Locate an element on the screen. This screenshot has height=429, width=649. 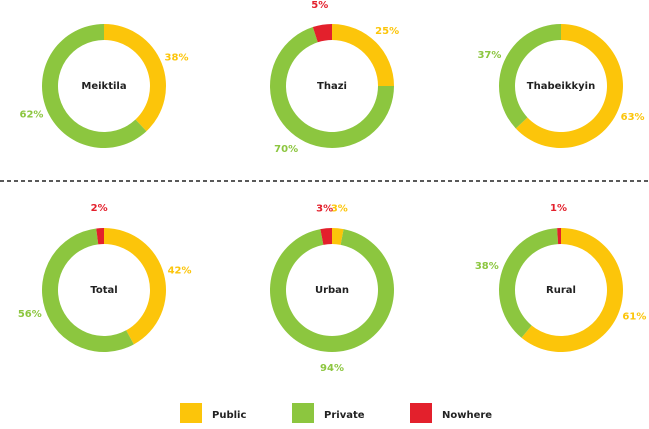
value-label: 62% is located at coordinates (32, 115).